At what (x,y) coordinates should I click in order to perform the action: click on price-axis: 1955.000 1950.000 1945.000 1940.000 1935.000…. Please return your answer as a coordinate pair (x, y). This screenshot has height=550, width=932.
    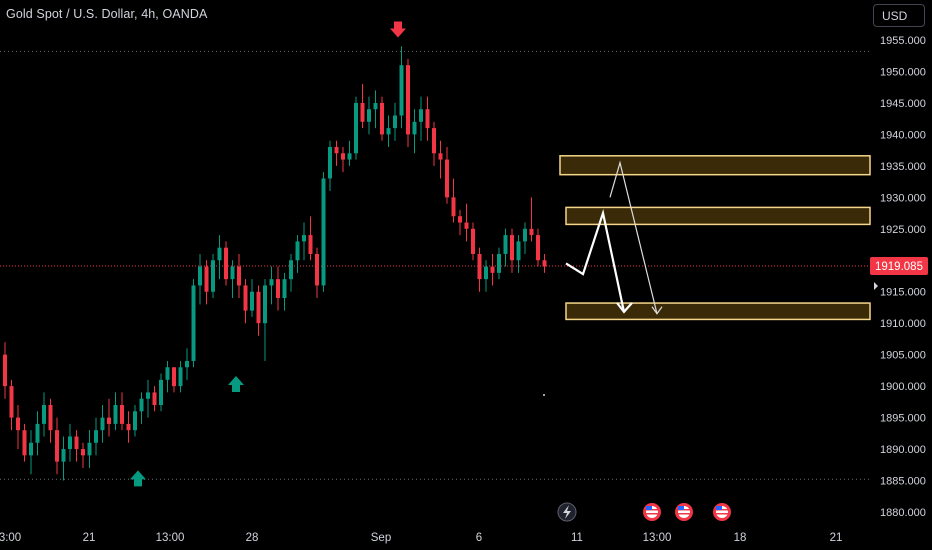
    Looking at the image, I should click on (899, 277).